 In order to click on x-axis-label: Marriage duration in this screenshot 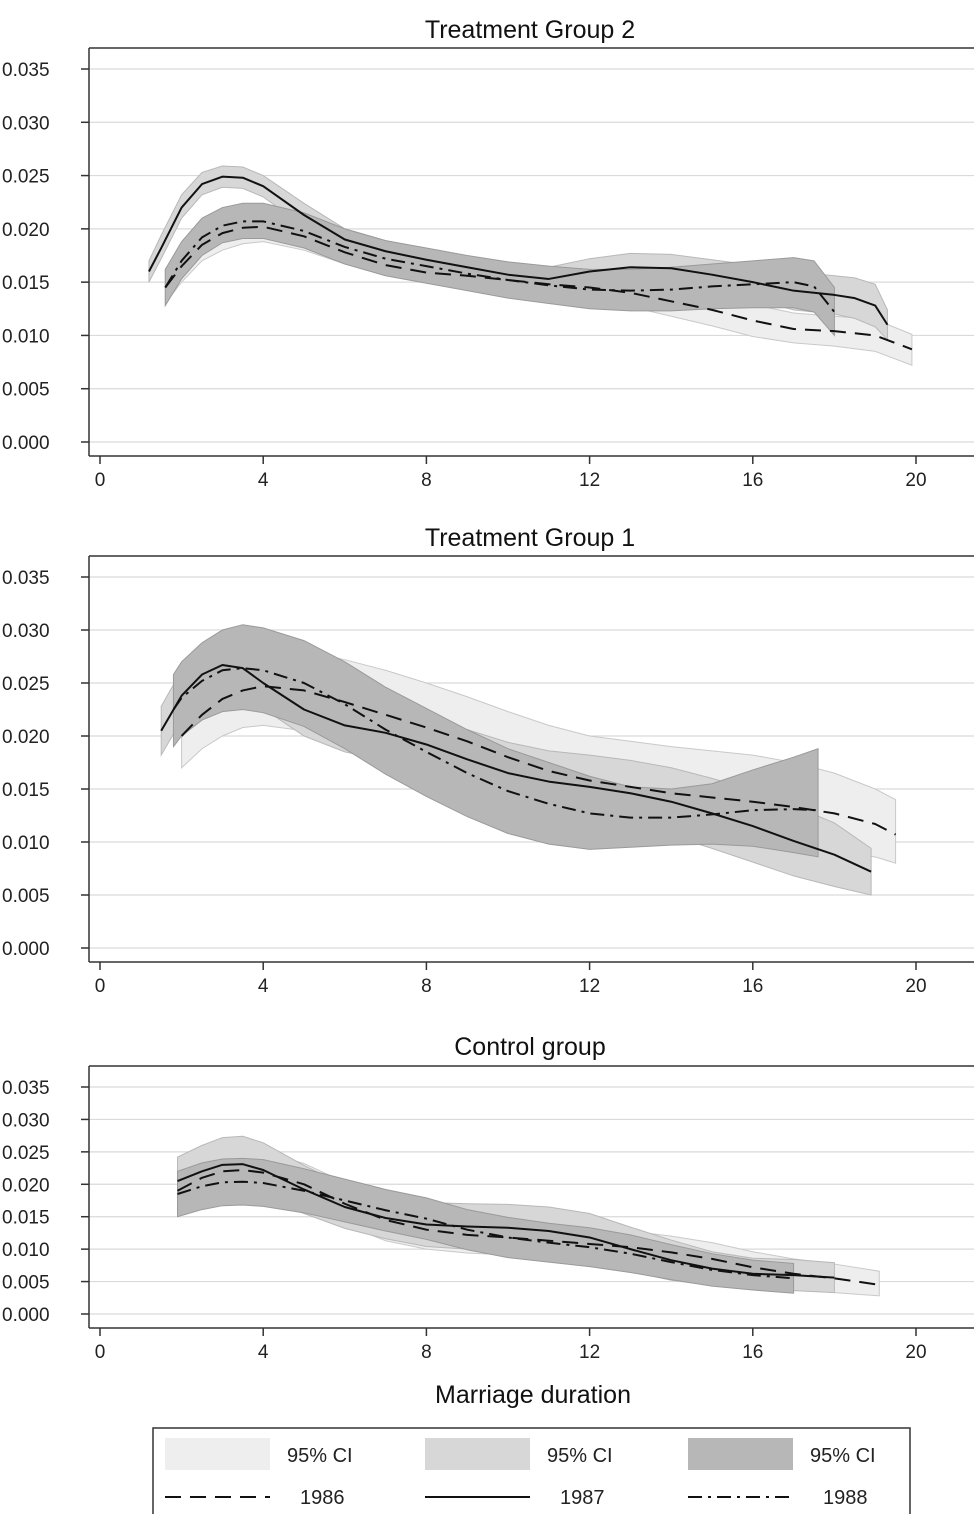, I will do `click(533, 1395)`.